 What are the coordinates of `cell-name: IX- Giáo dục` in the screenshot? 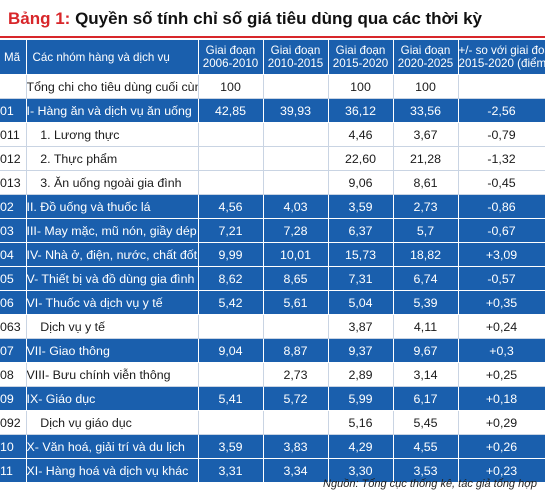 It's located at (112, 398).